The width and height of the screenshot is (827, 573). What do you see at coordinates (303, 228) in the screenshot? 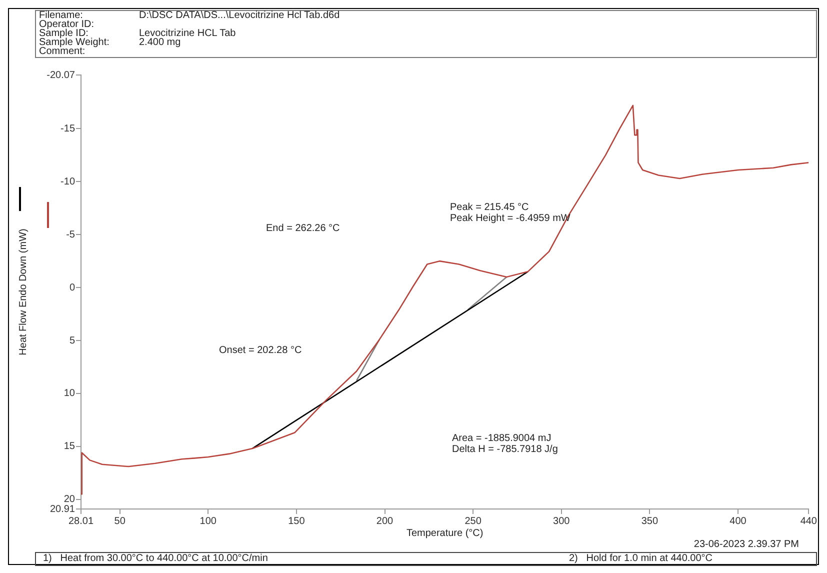
I see `annotation: End = 262.26 °C` at bounding box center [303, 228].